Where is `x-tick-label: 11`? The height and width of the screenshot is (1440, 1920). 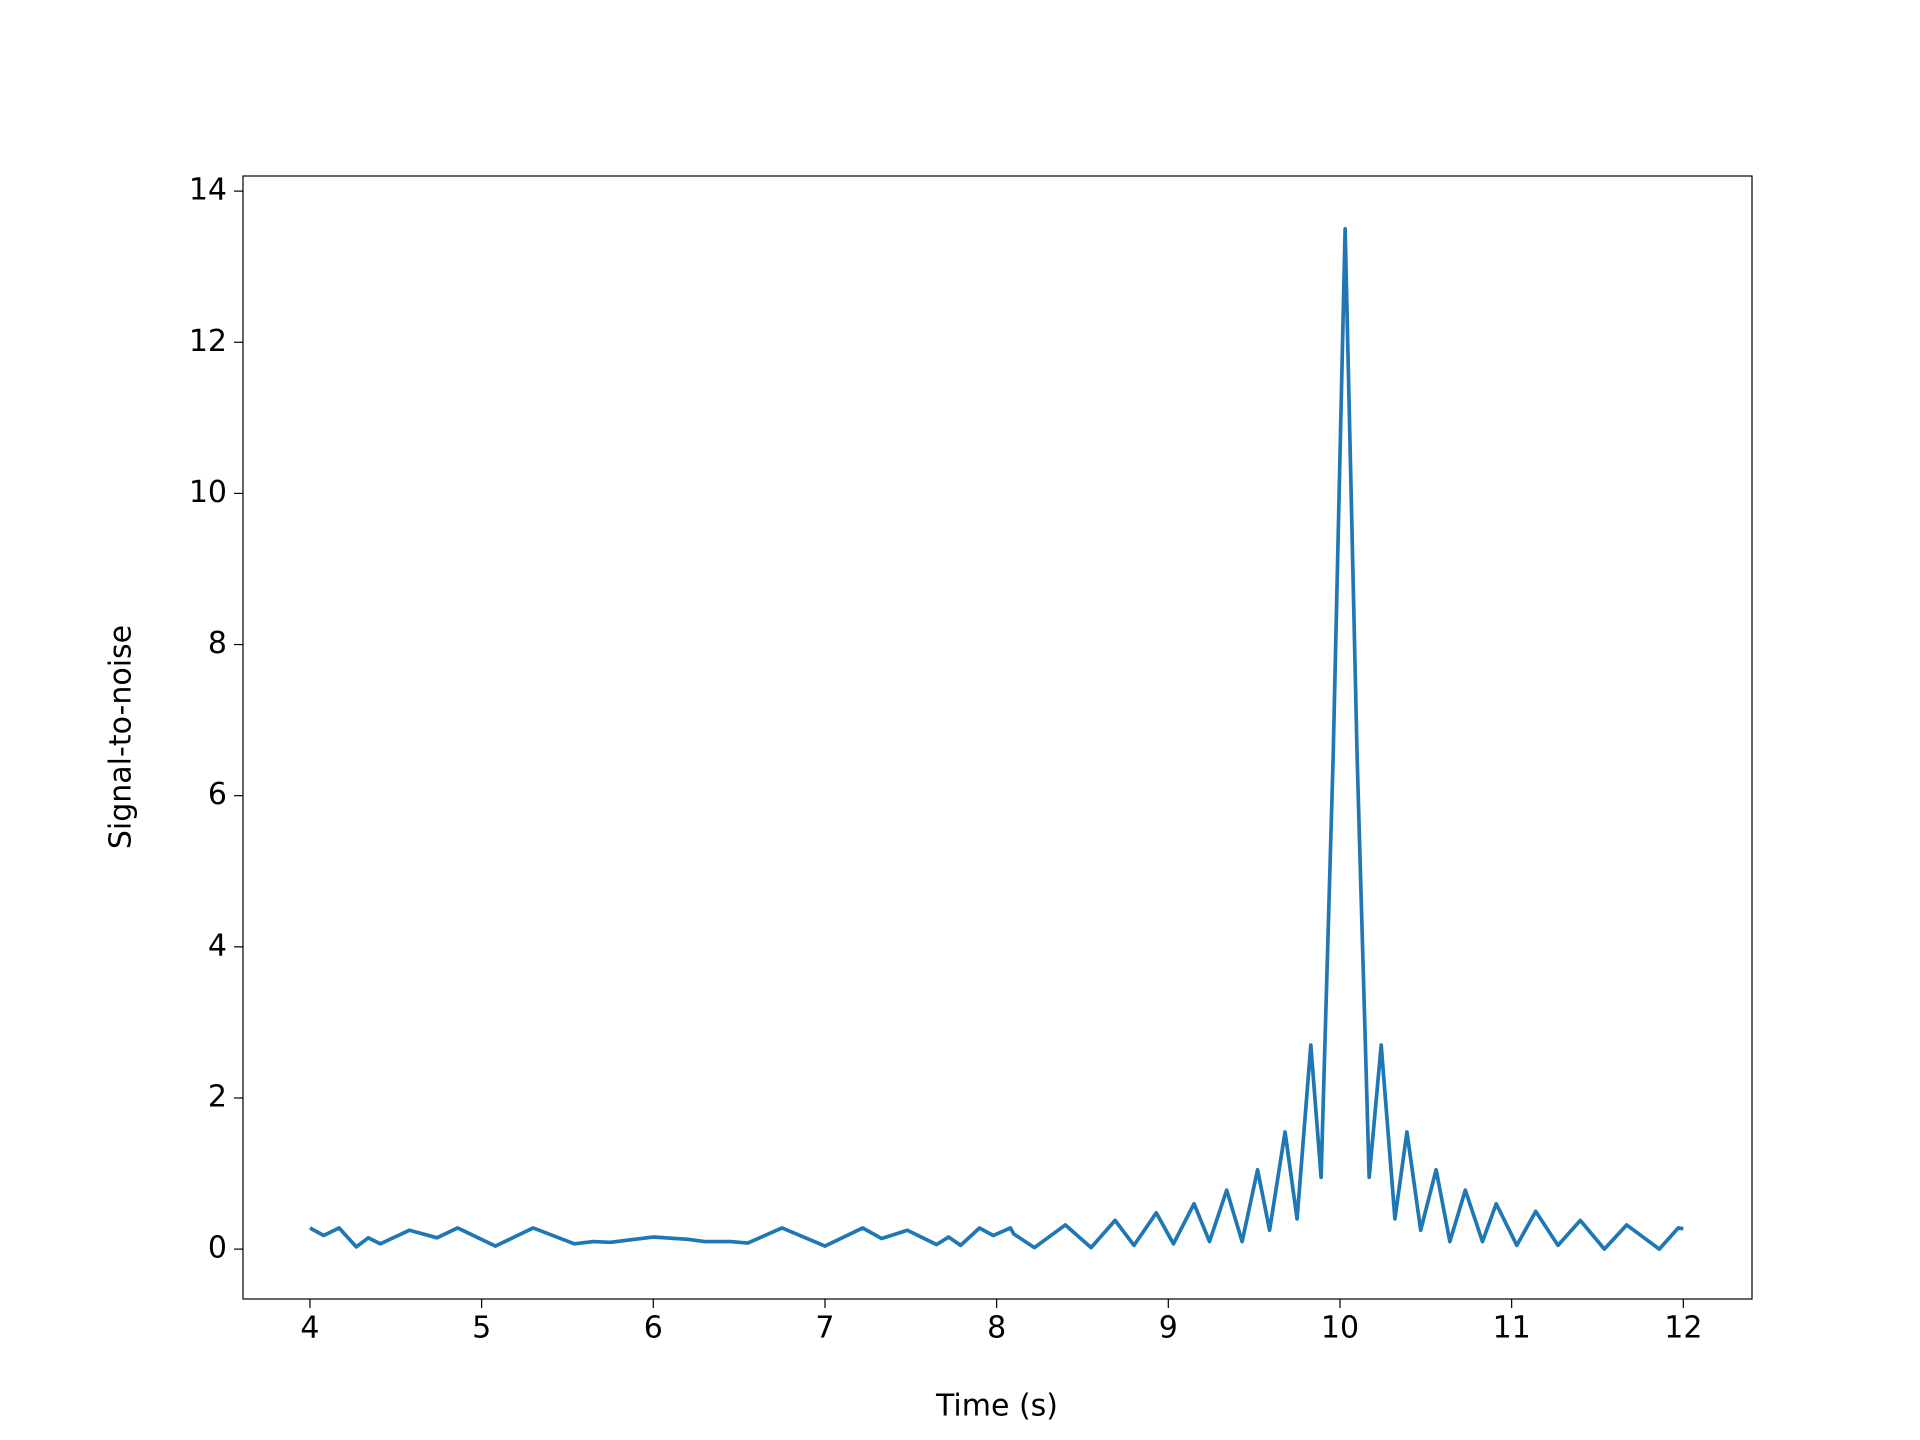 x-tick-label: 11 is located at coordinates (1512, 1328).